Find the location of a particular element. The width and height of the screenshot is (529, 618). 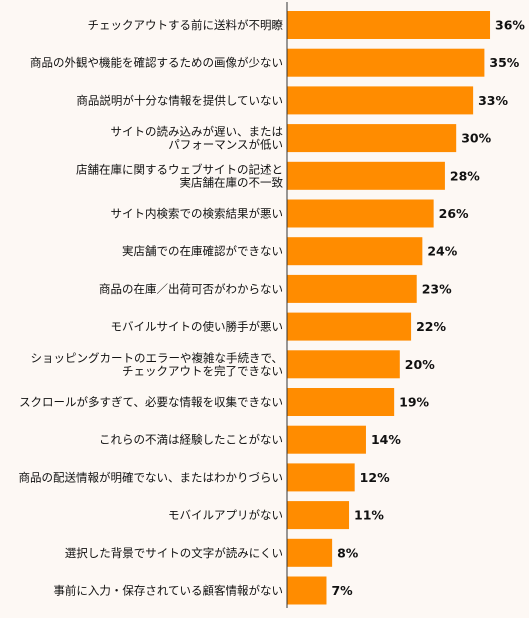

category-label-8: モバイルサイトの使い勝手が悪い is located at coordinates (197, 327).